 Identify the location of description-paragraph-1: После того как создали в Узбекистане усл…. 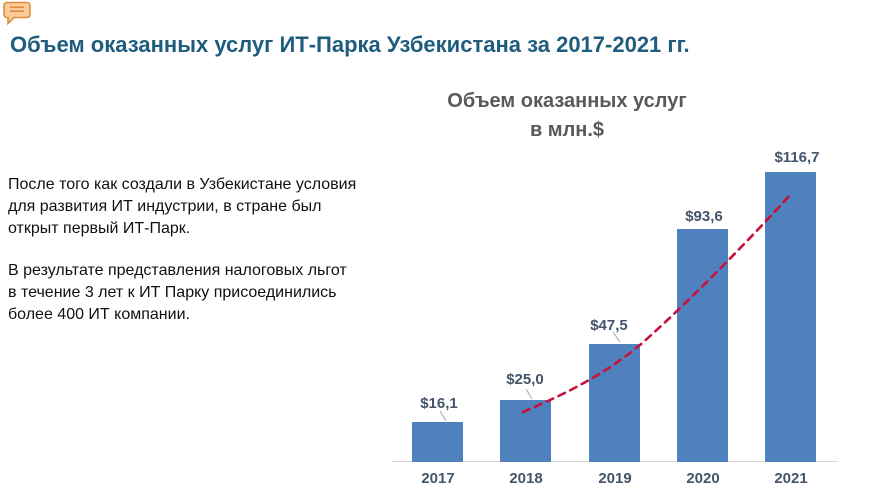
(182, 206).